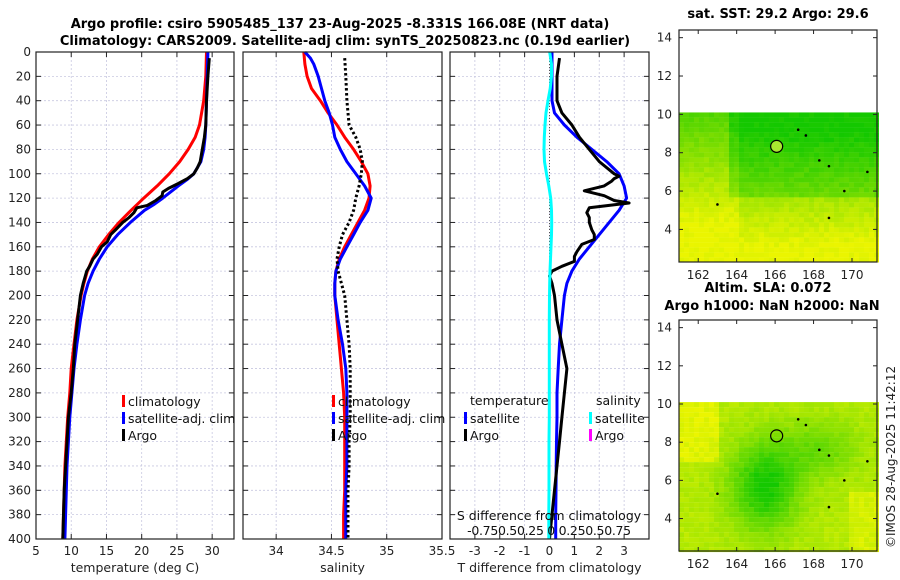  I want to click on y-tick-label: 300, so click(19, 417).